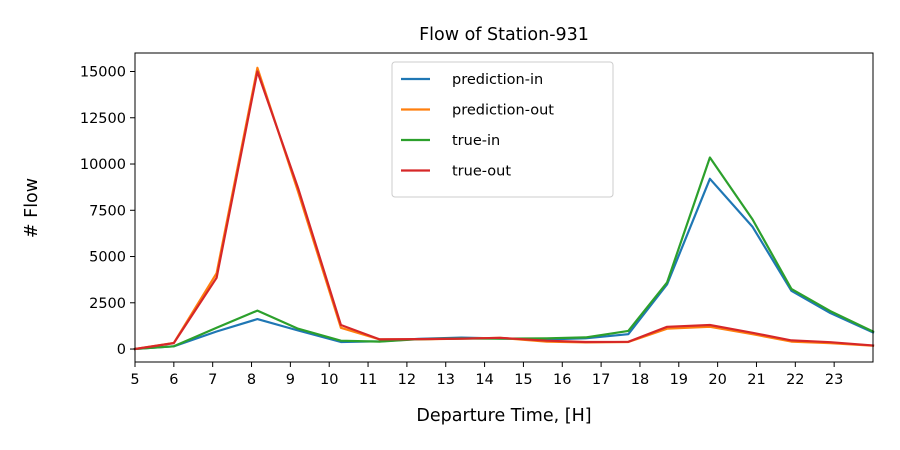 The height and width of the screenshot is (450, 900). What do you see at coordinates (103, 73) in the screenshot?
I see `y-tick-label: 15000` at bounding box center [103, 73].